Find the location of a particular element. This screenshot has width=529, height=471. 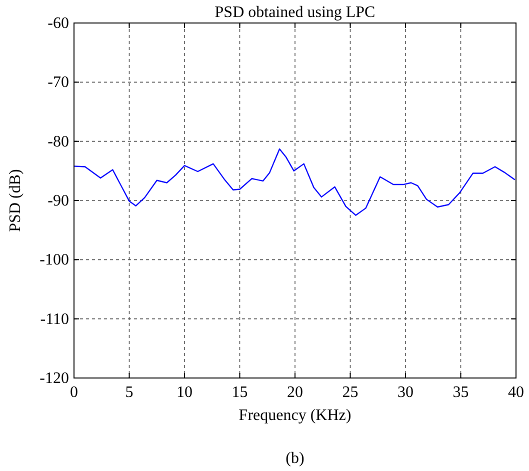

x-axis-title: Frequency (KHz) is located at coordinates (295, 415).